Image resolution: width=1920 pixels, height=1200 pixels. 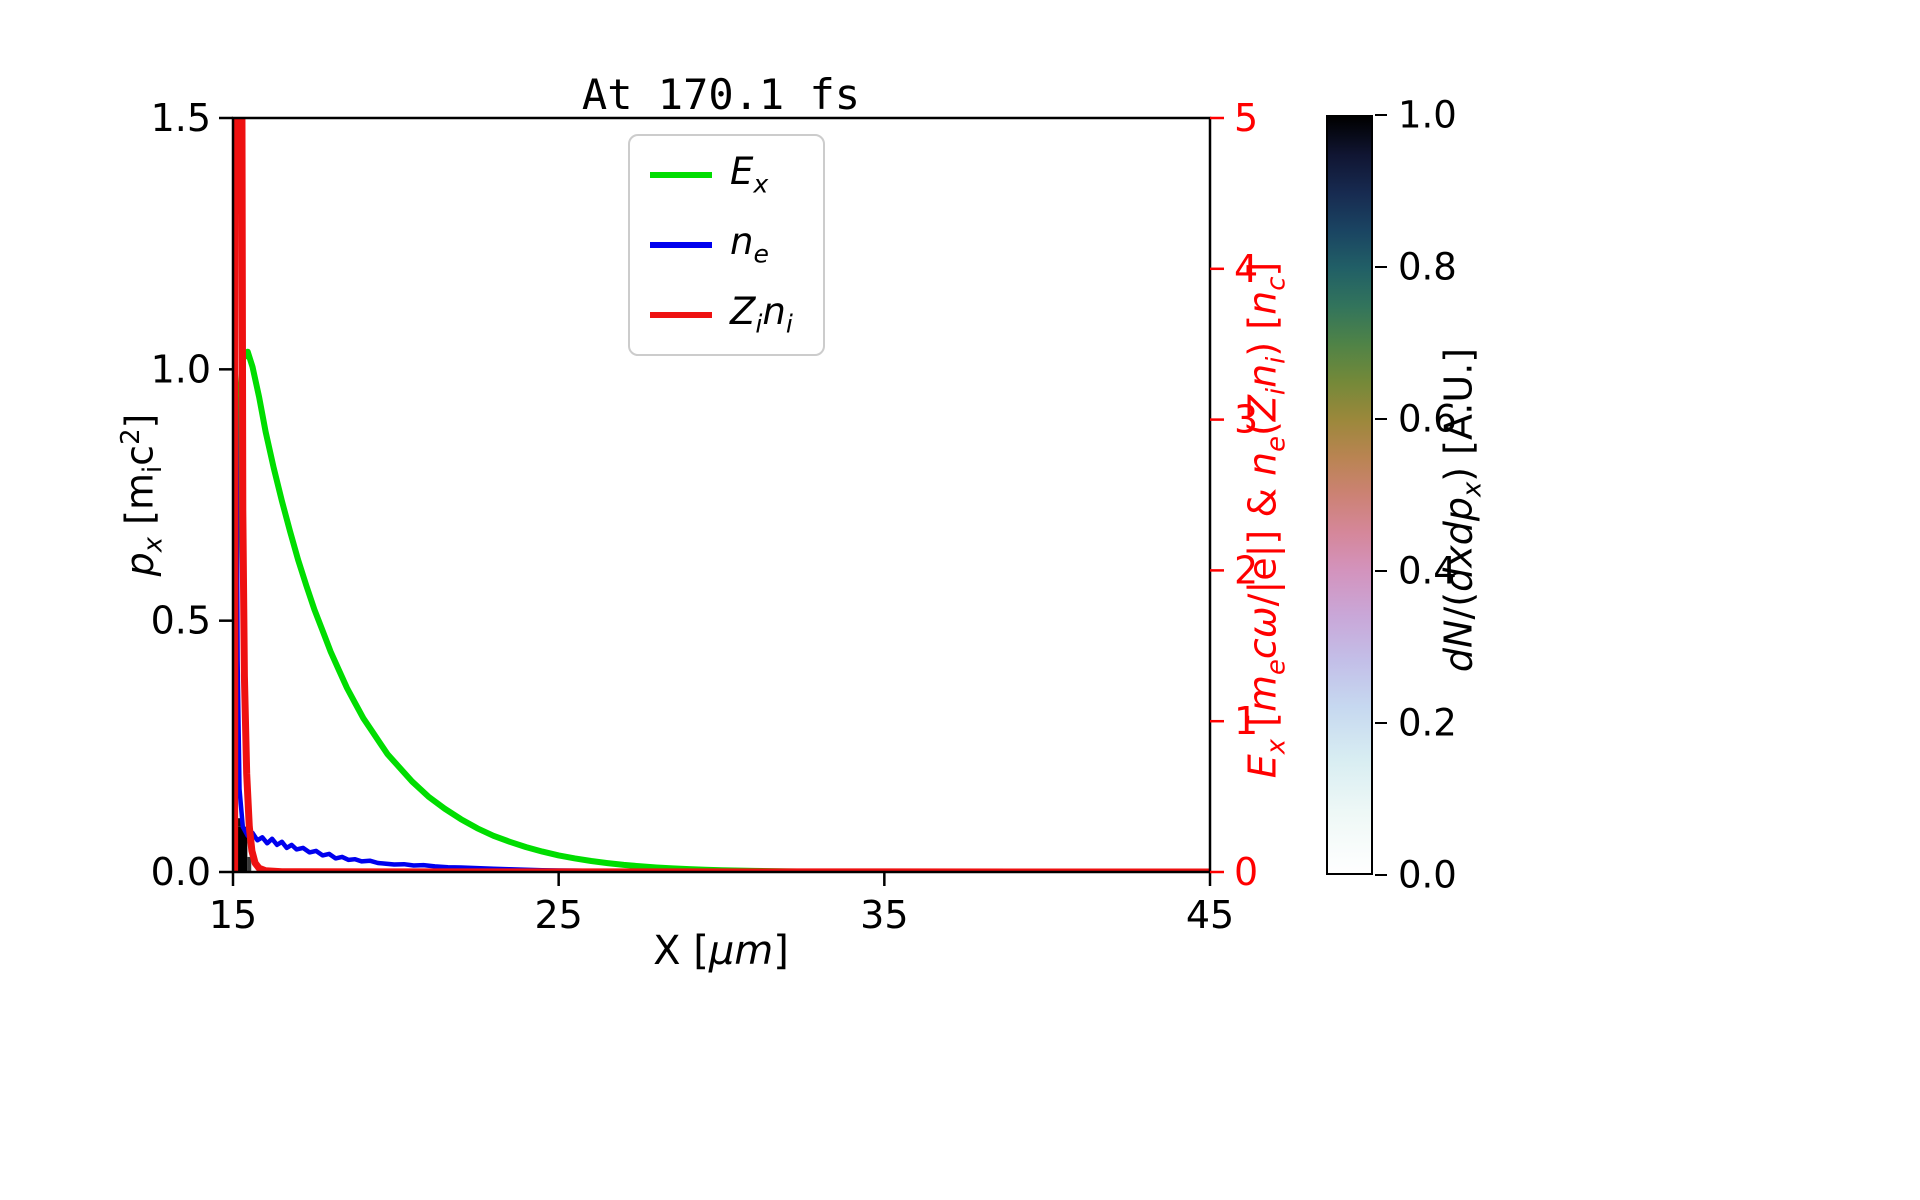 What do you see at coordinates (681, 245) in the screenshot?
I see `legend-line-ne` at bounding box center [681, 245].